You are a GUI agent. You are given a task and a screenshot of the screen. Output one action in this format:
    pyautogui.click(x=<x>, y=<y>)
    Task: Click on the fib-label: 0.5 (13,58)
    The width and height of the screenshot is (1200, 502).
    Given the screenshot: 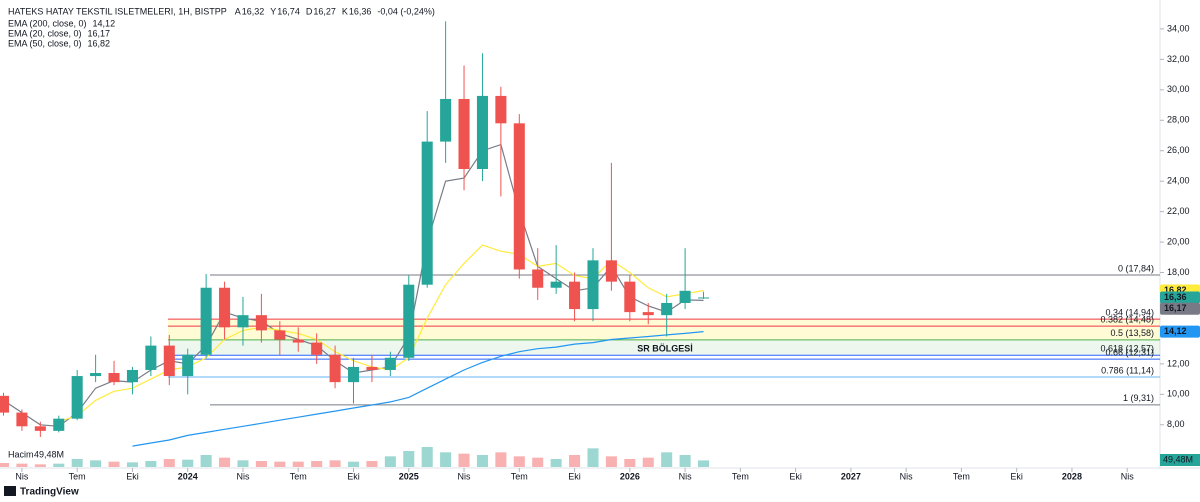 What is the action you would take?
    pyautogui.click(x=1132, y=333)
    